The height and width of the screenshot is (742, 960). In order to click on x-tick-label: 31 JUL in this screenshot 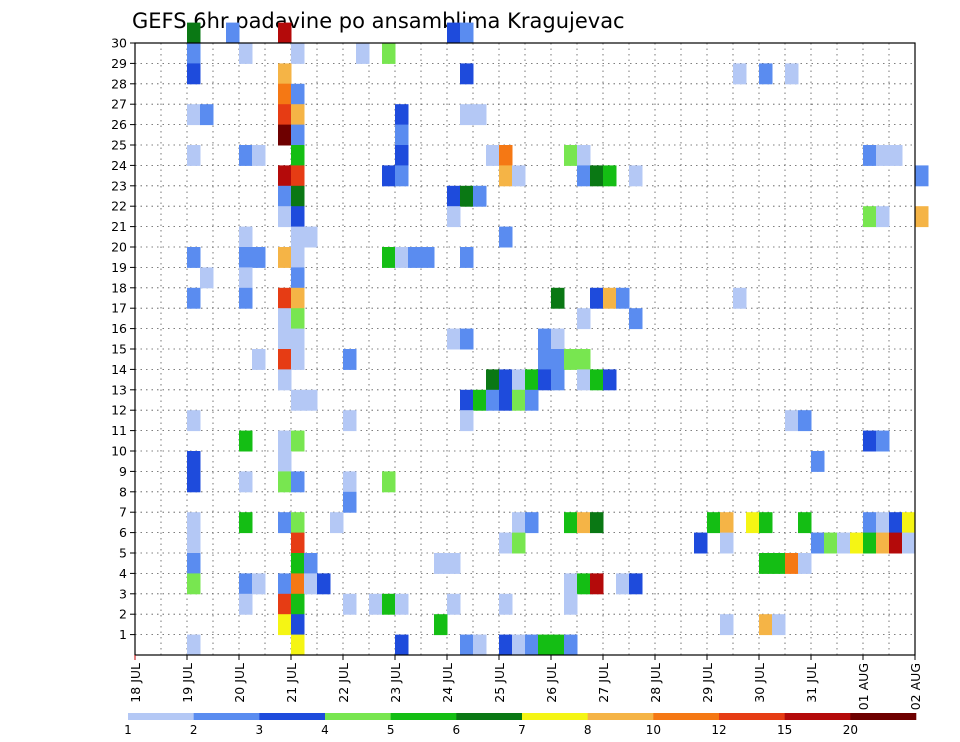, I will do `click(811, 683)`.